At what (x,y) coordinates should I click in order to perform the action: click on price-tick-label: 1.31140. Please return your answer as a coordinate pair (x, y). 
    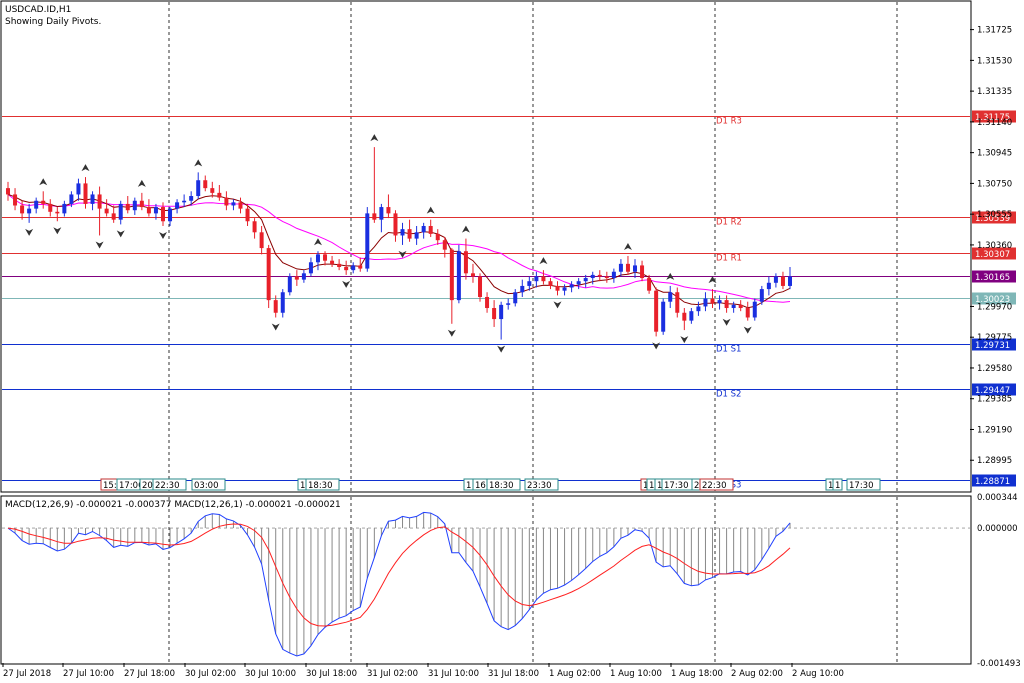
    Looking at the image, I should click on (994, 123).